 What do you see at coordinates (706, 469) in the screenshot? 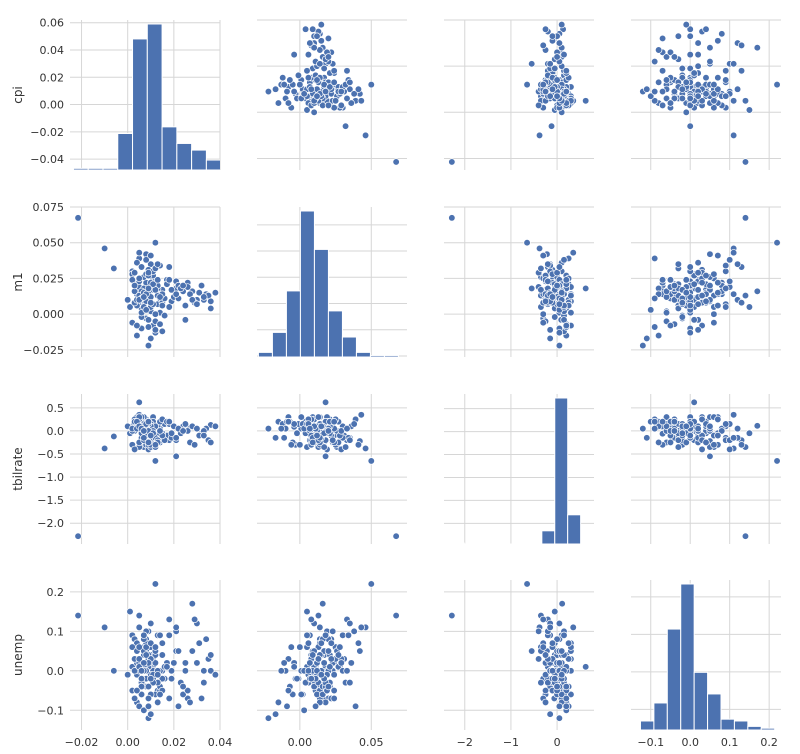
I see `panel-tbilrate-vs-unemp` at bounding box center [706, 469].